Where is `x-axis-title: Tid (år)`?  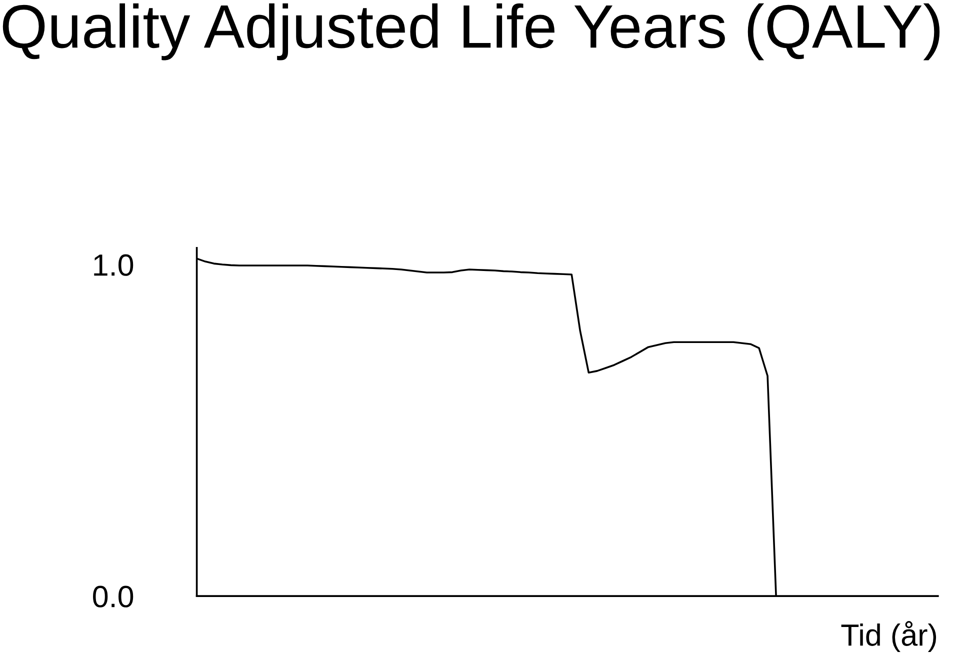 x-axis-title: Tid (år) is located at coordinates (888, 636).